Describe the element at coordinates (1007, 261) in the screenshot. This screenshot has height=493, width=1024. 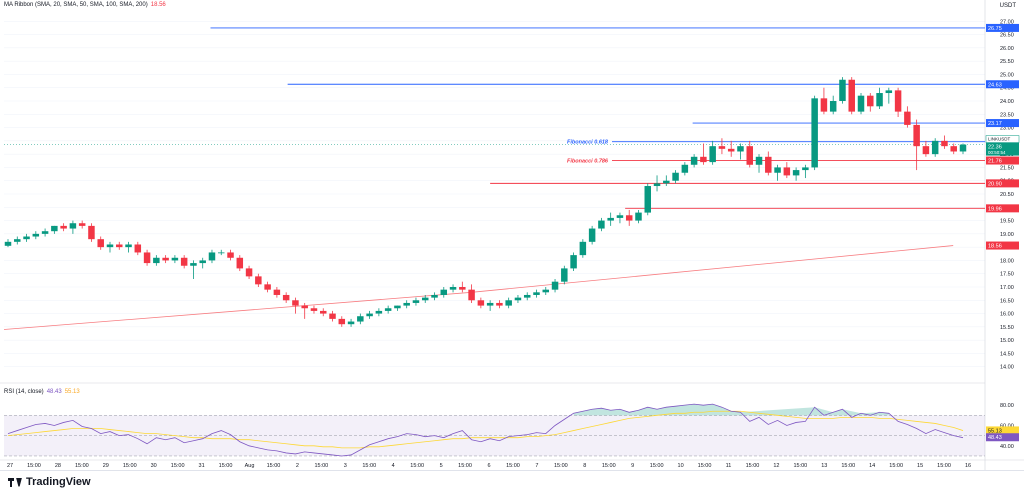
I see `price-tick-label: 18.00` at that location.